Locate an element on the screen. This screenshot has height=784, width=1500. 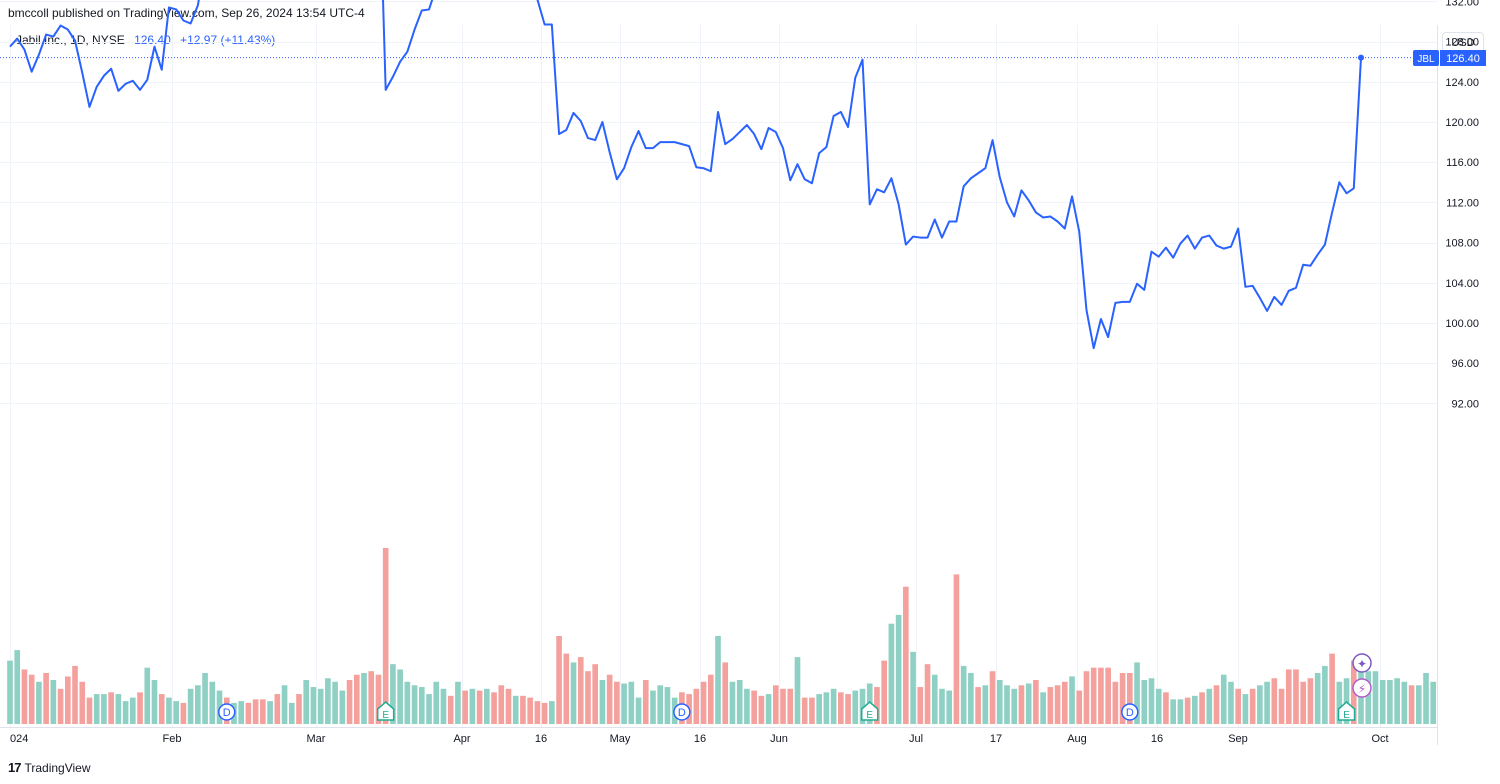
brand-name: TradingView is located at coordinates (57, 767).